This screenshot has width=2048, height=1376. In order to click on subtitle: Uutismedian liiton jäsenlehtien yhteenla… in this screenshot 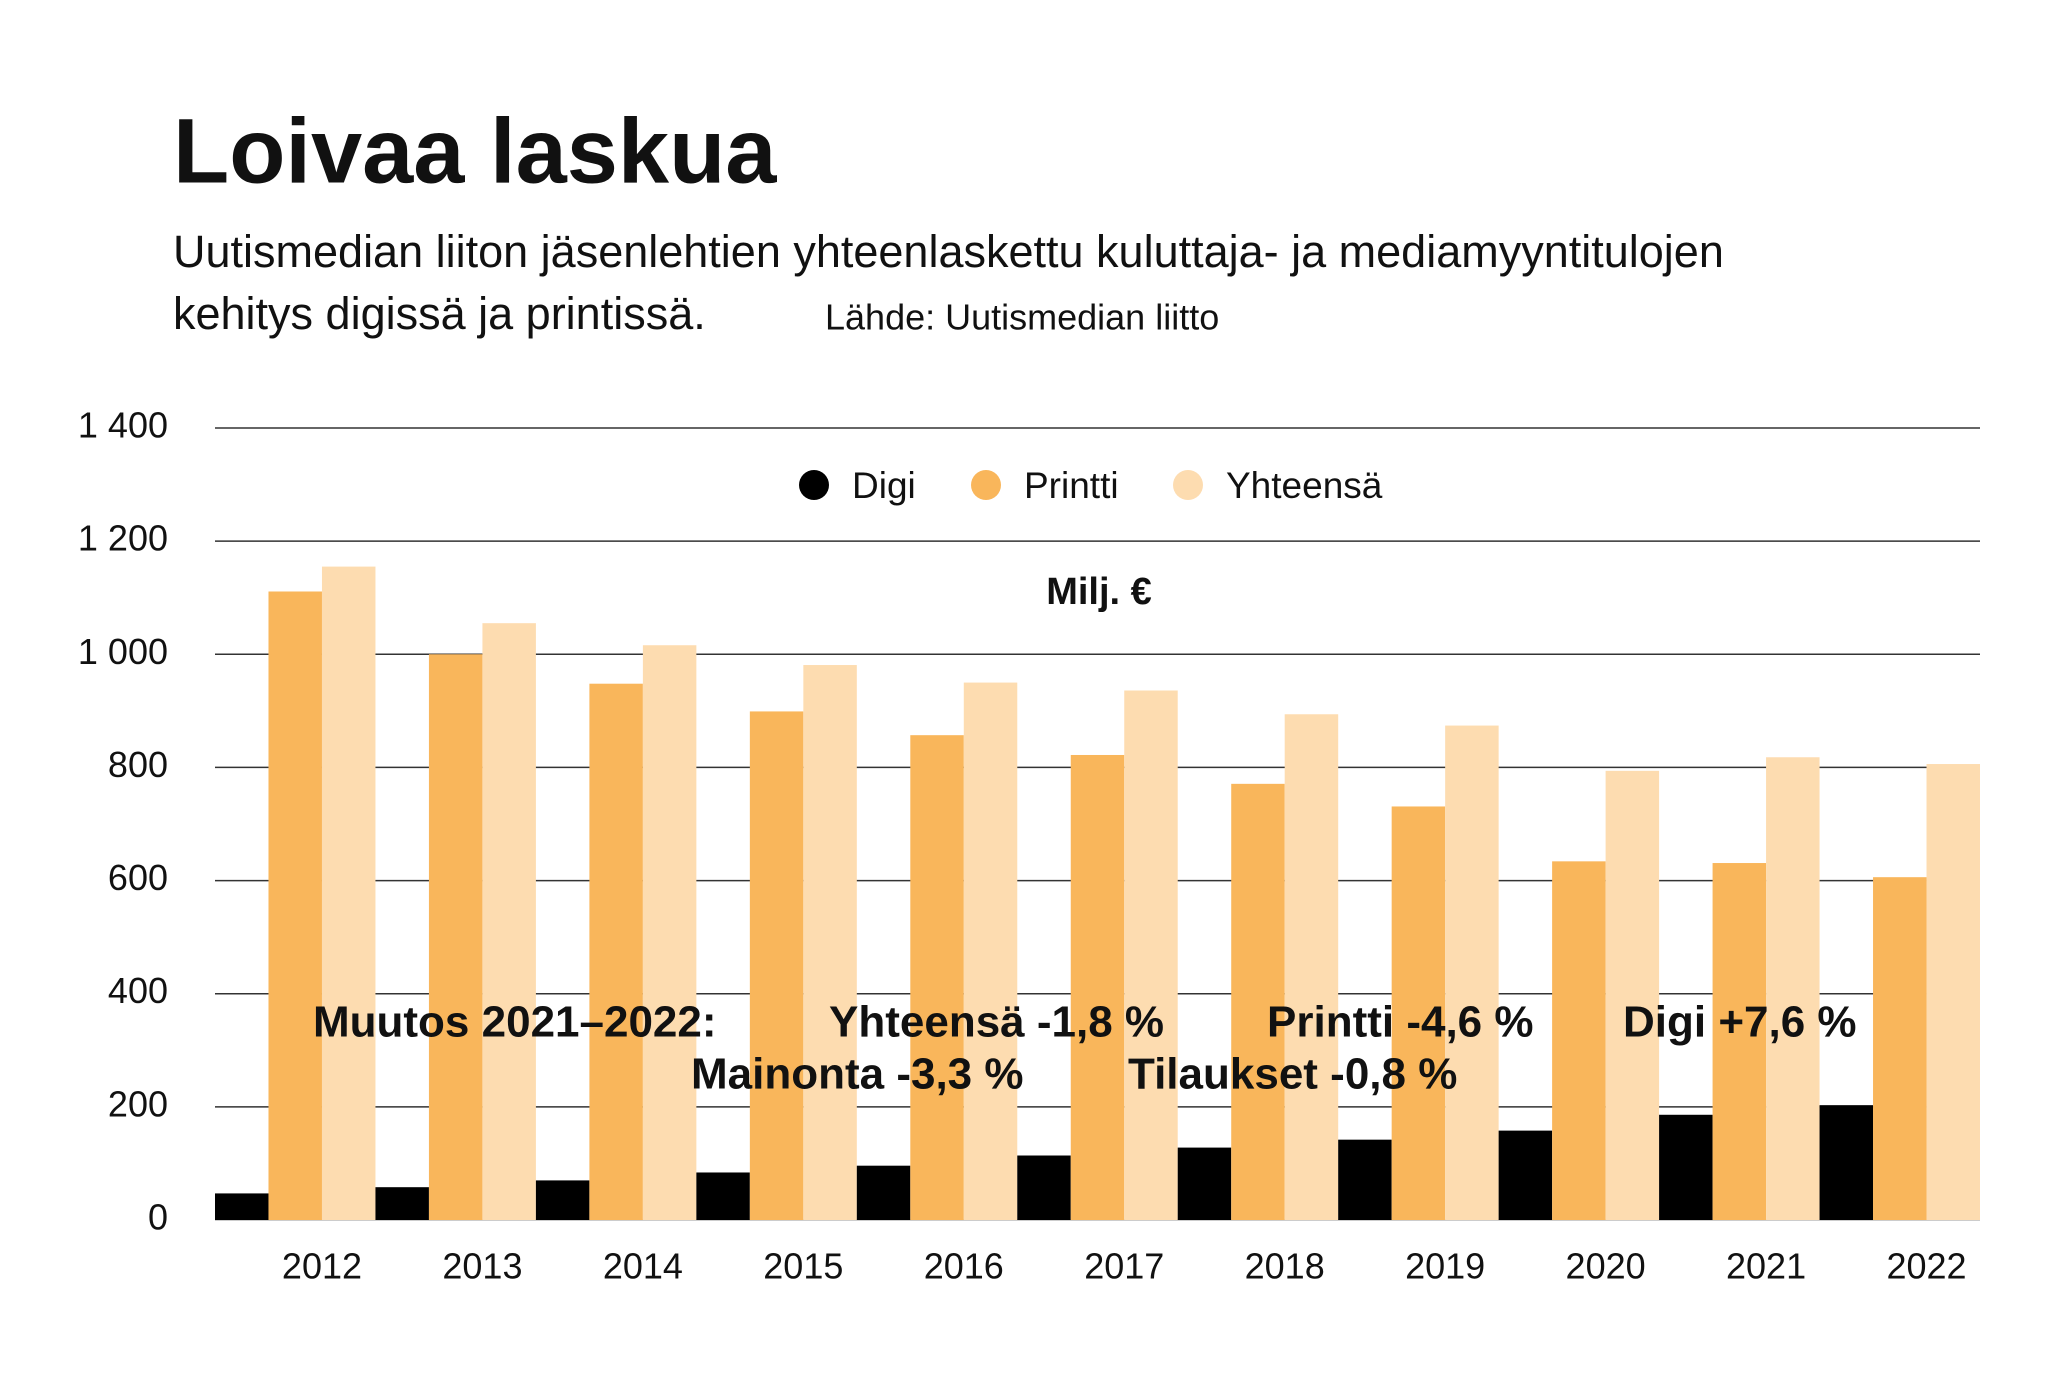, I will do `click(948, 251)`.